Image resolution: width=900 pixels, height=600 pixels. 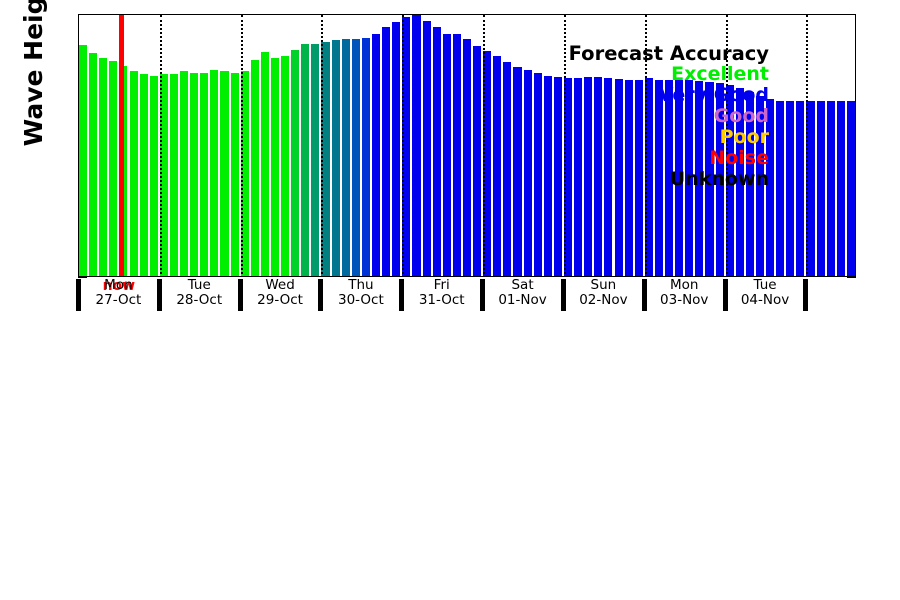 What do you see at coordinates (361, 299) in the screenshot?
I see `day-date: 30-Oct` at bounding box center [361, 299].